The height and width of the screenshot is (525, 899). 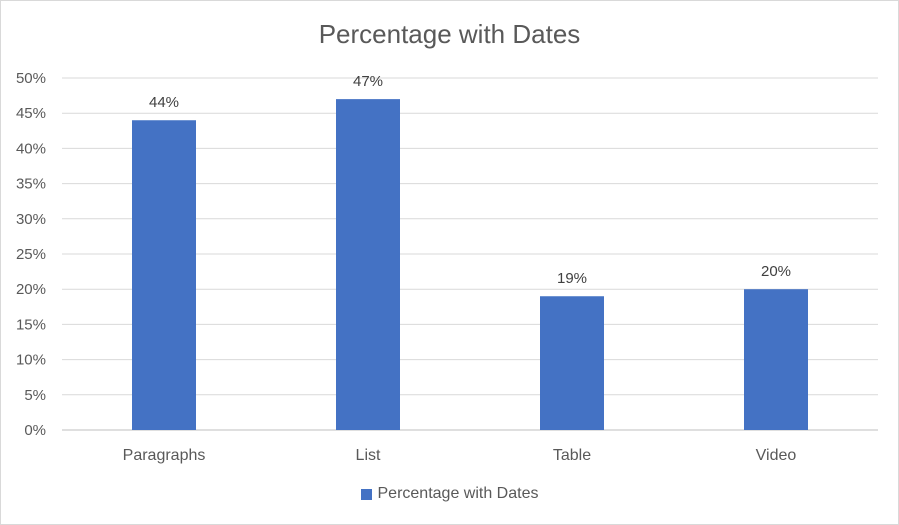 I want to click on y-tick-label: 45%, so click(x=31, y=113).